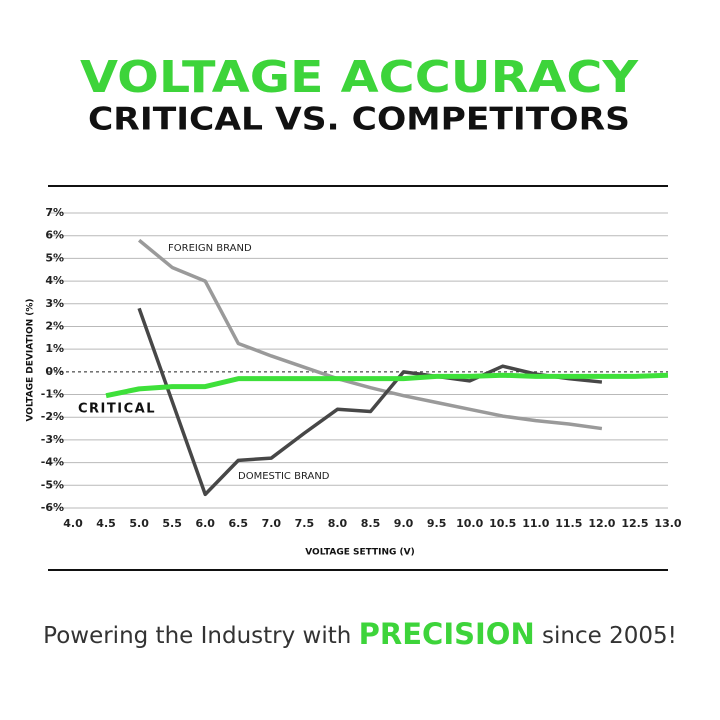 This screenshot has height=720, width=720. I want to click on y-tick-label: -1%, so click(52, 394).